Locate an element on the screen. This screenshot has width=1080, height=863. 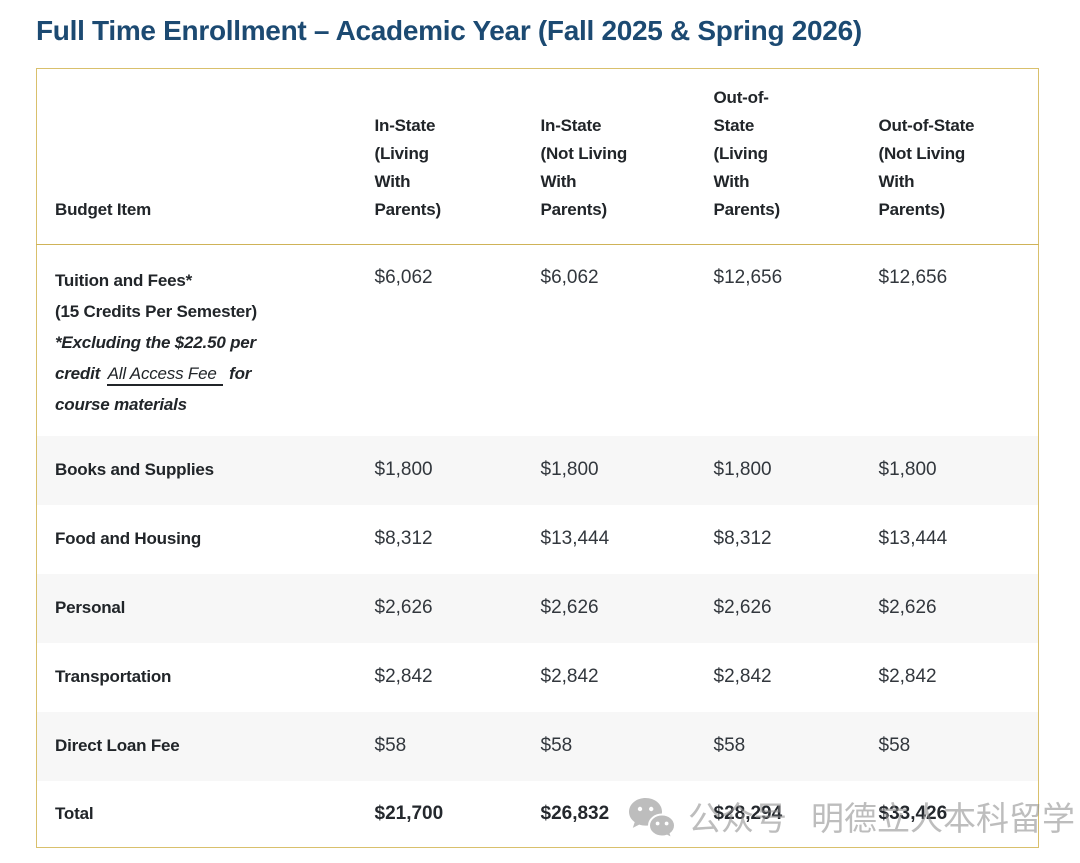
row-label: Food and Housing is located at coordinates (128, 538).